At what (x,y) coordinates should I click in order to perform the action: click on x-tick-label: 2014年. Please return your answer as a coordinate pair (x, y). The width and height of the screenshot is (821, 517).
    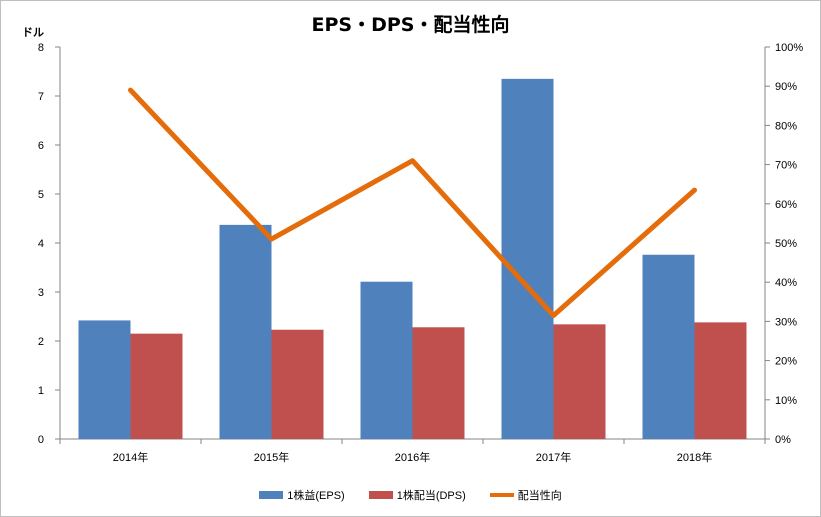
    Looking at the image, I should click on (130, 457).